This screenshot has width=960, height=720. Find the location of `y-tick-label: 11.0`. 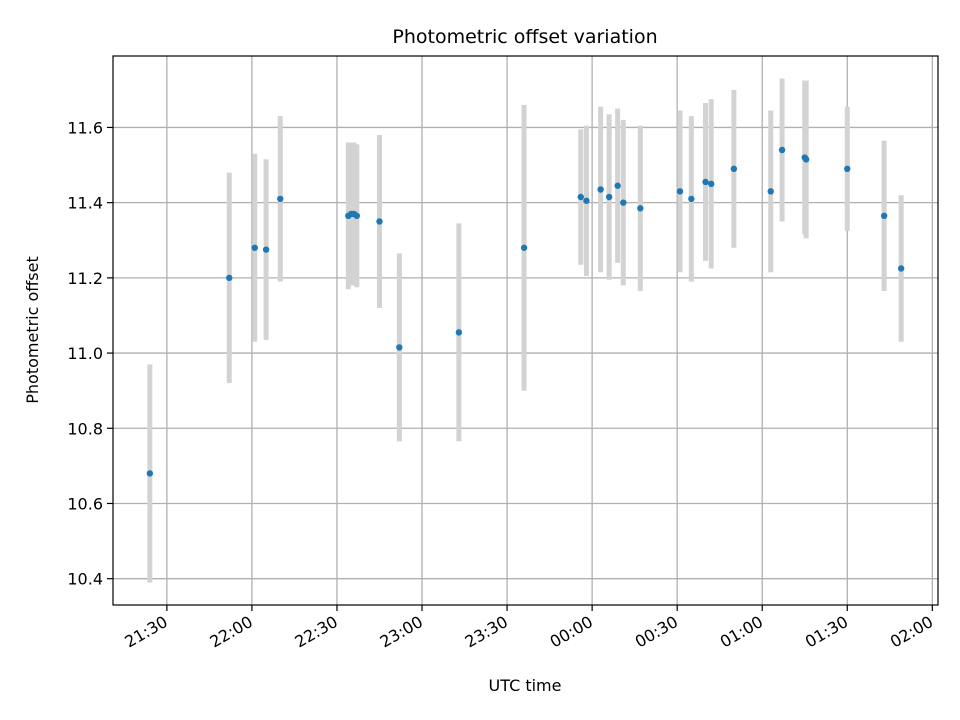

y-tick-label: 11.0 is located at coordinates (85, 353).